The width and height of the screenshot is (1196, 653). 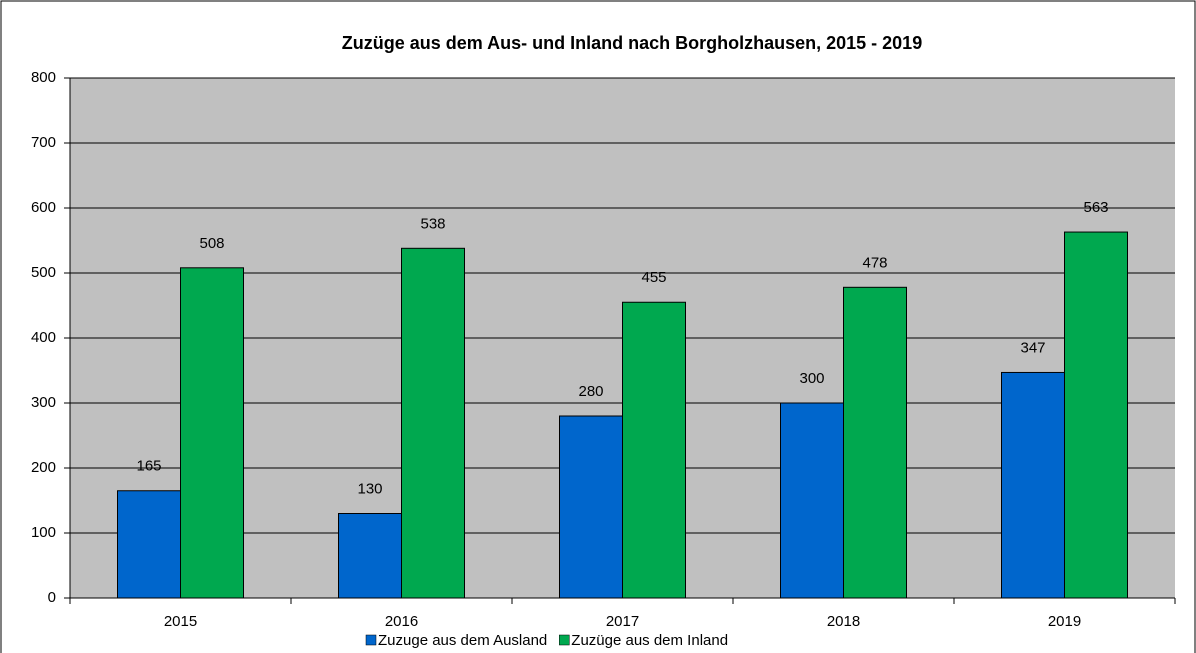 I want to click on x-tick-label: 2016, so click(x=401, y=621).